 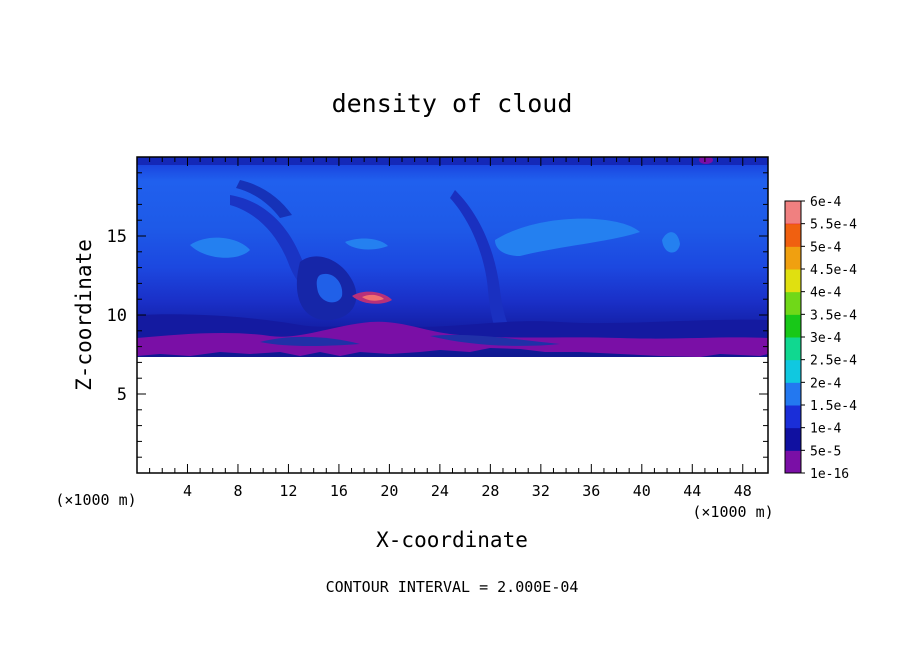 What do you see at coordinates (452, 587) in the screenshot?
I see `contour-interval-note: CONTOUR INTERVAL = 2.000E-04` at bounding box center [452, 587].